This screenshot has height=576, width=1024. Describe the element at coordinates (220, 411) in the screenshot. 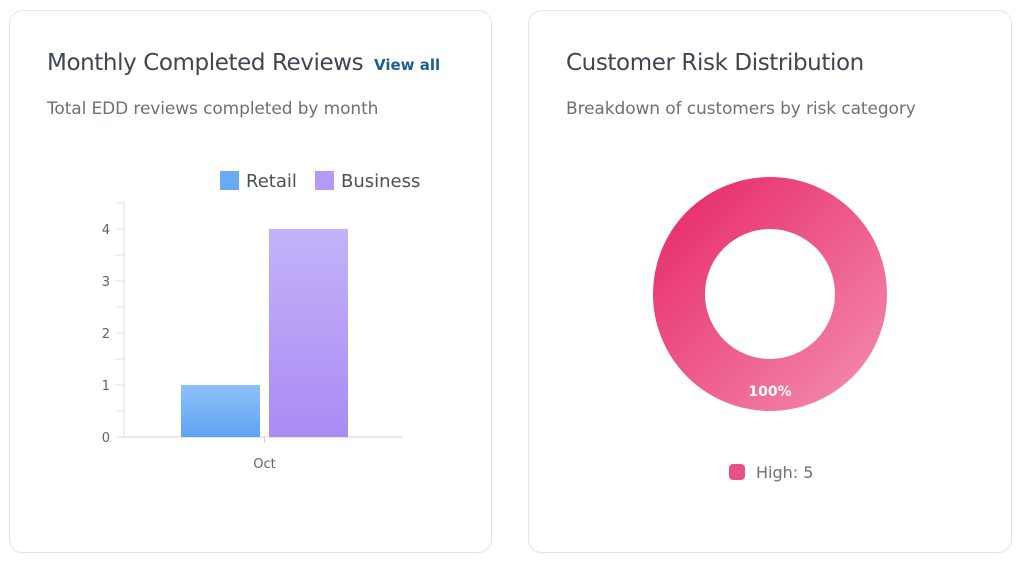

I see `retail-bar` at that location.